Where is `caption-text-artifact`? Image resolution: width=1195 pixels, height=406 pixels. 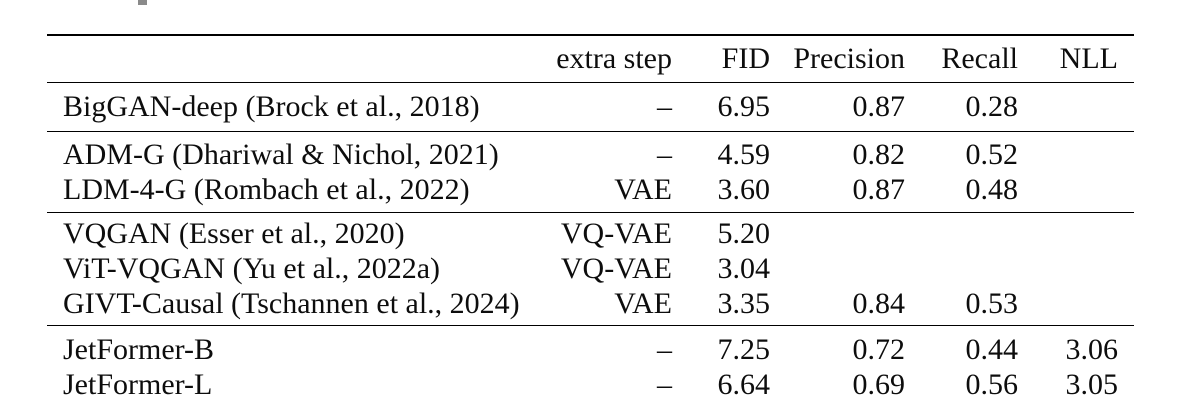 caption-text-artifact is located at coordinates (142, 2).